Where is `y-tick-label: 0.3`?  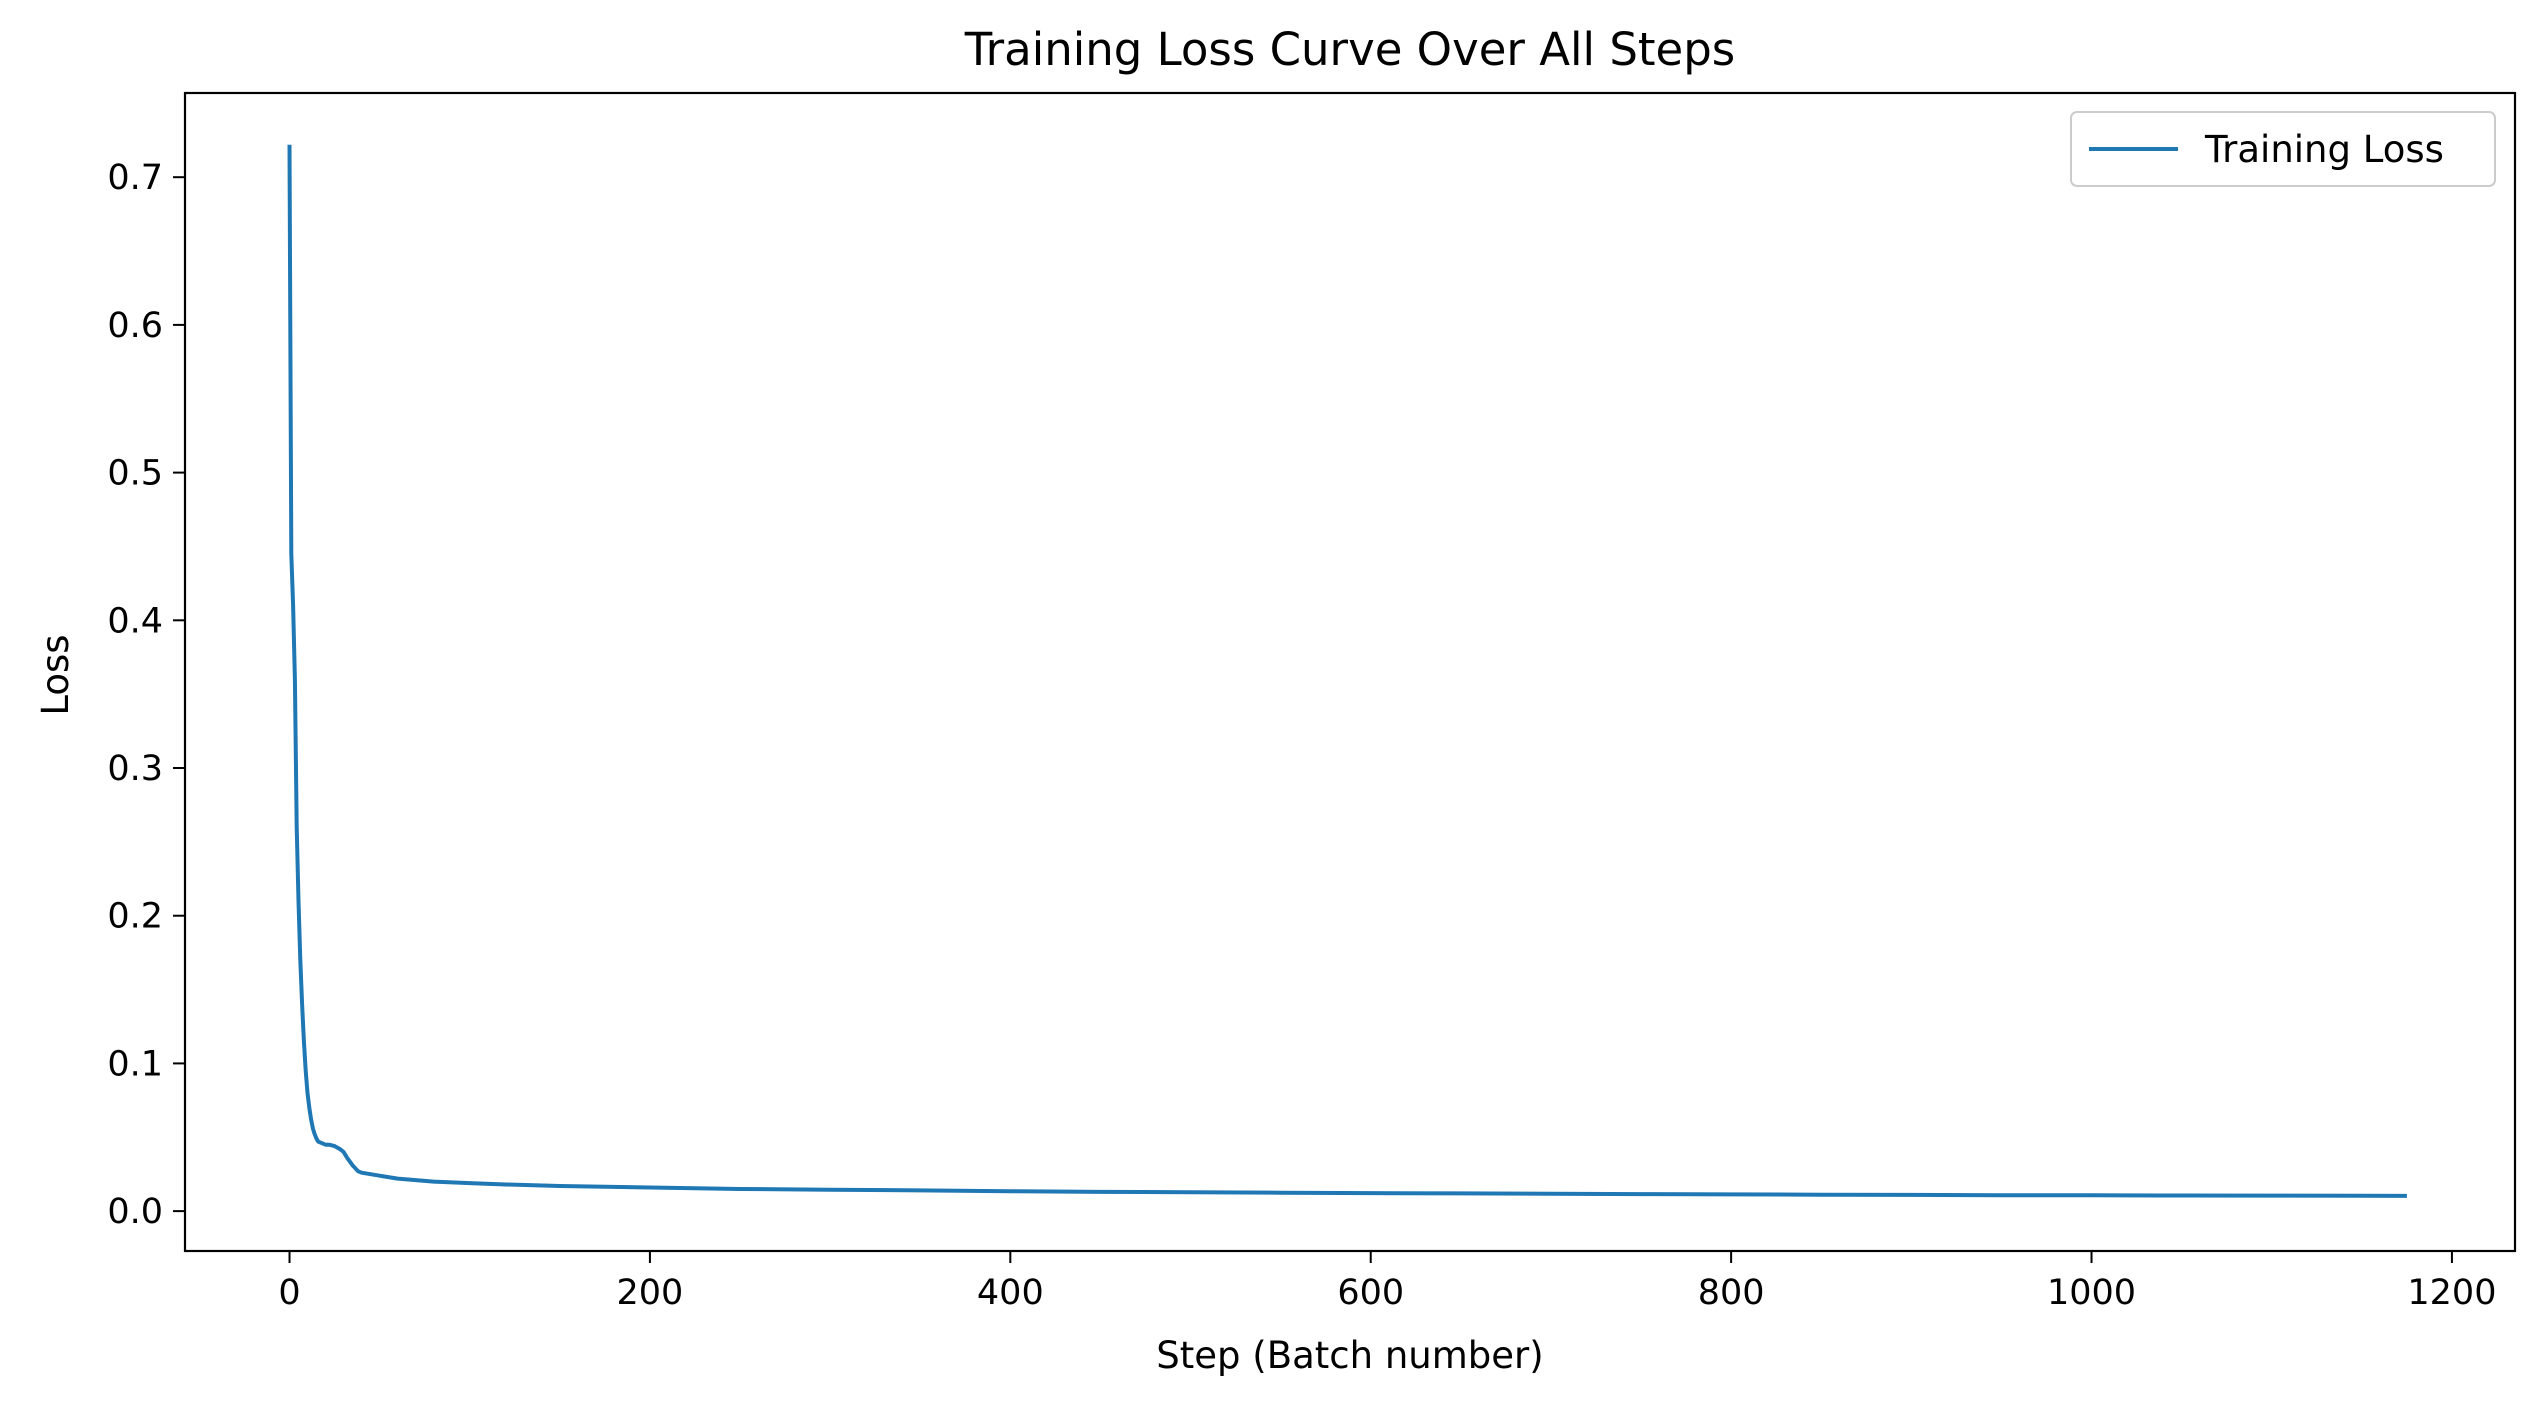 y-tick-label: 0.3 is located at coordinates (135, 769).